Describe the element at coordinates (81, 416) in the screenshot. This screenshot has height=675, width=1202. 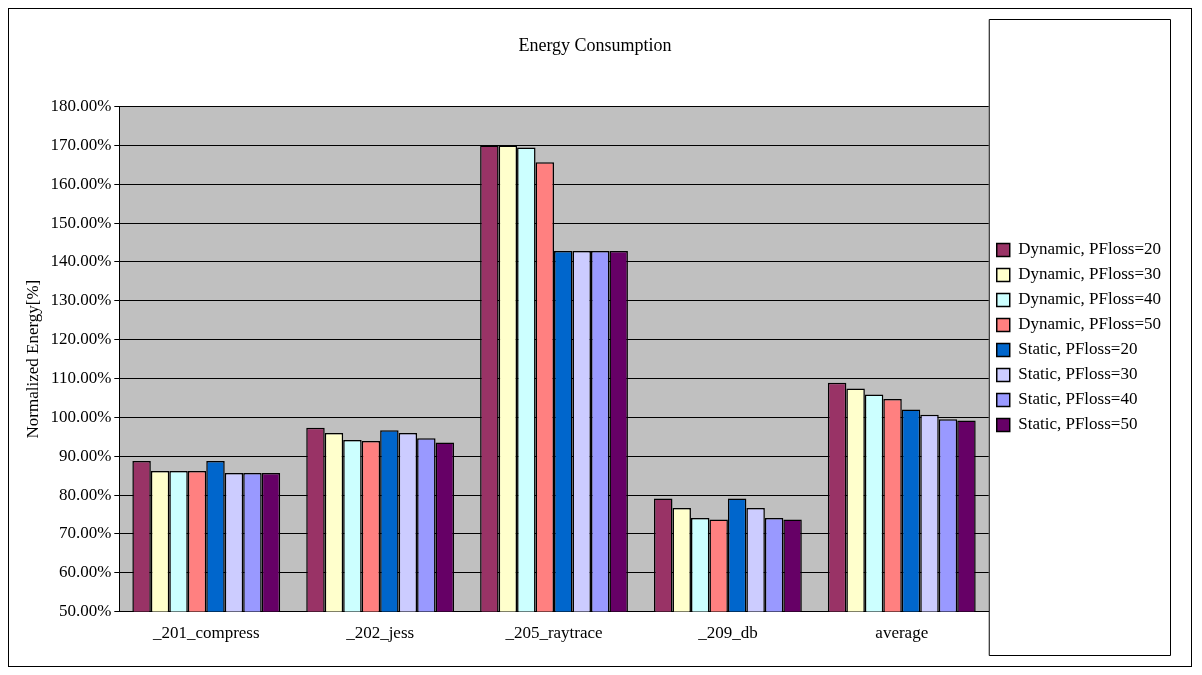
I see `y-tick-label: 100.00%` at that location.